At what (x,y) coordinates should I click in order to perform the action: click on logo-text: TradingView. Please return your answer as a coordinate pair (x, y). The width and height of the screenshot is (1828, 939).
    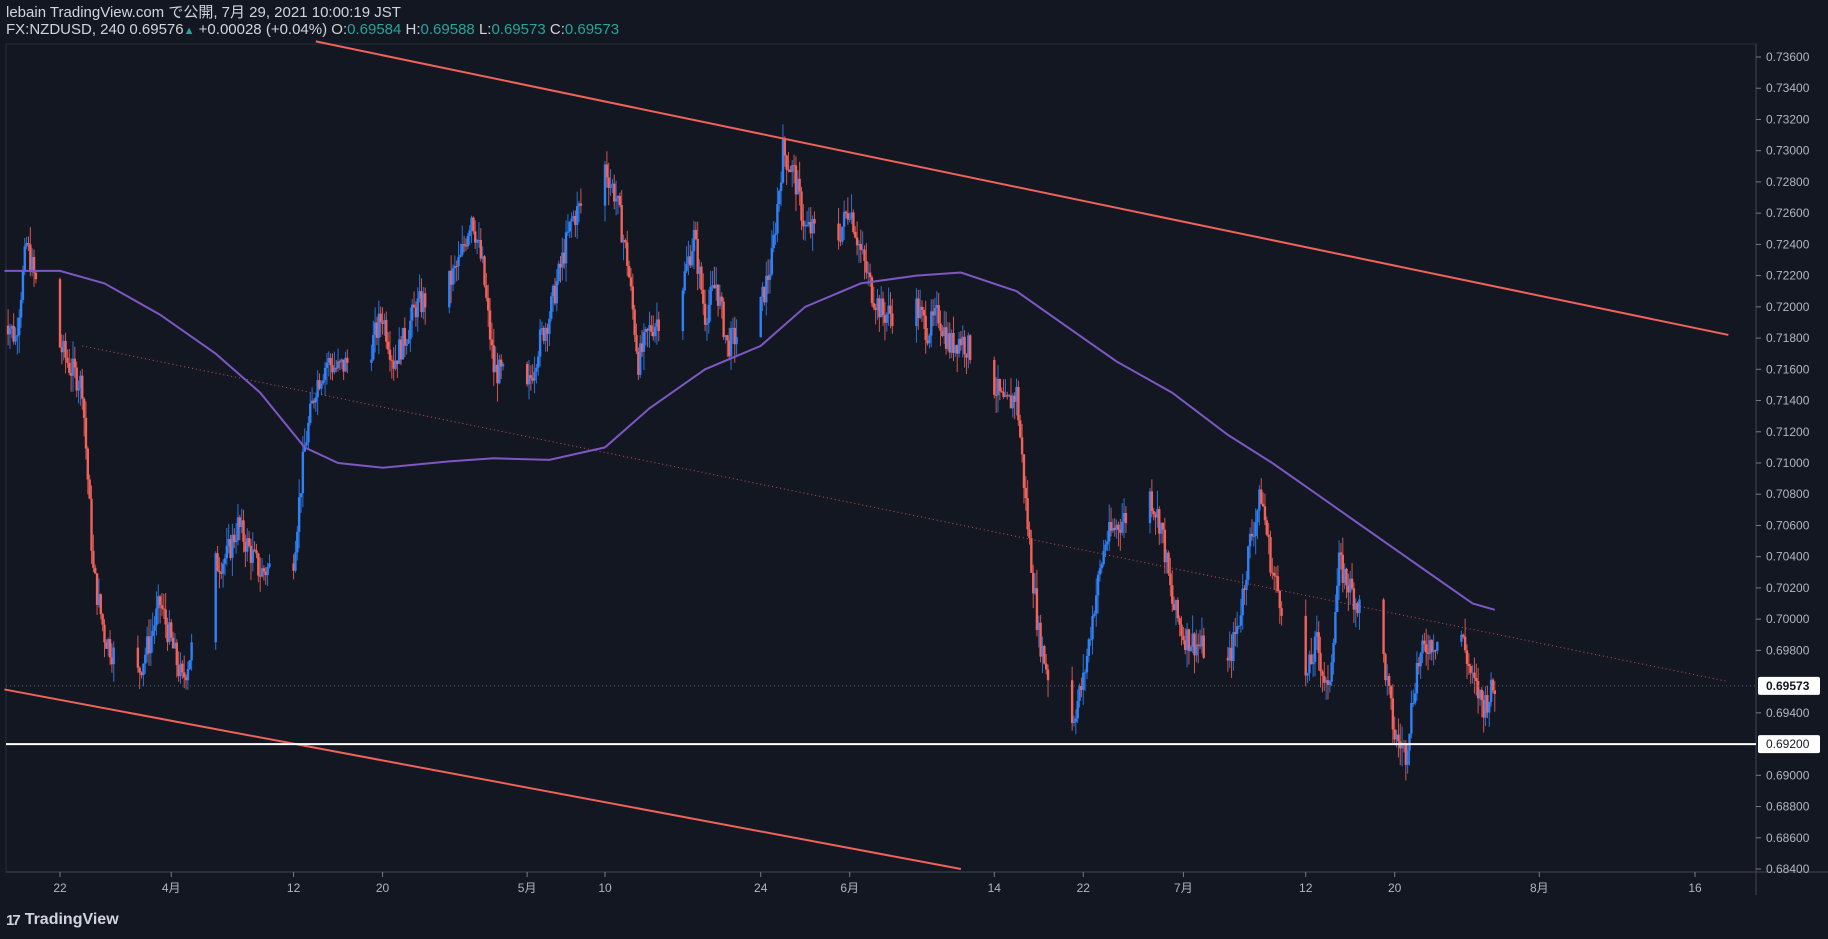
    Looking at the image, I should click on (71, 919).